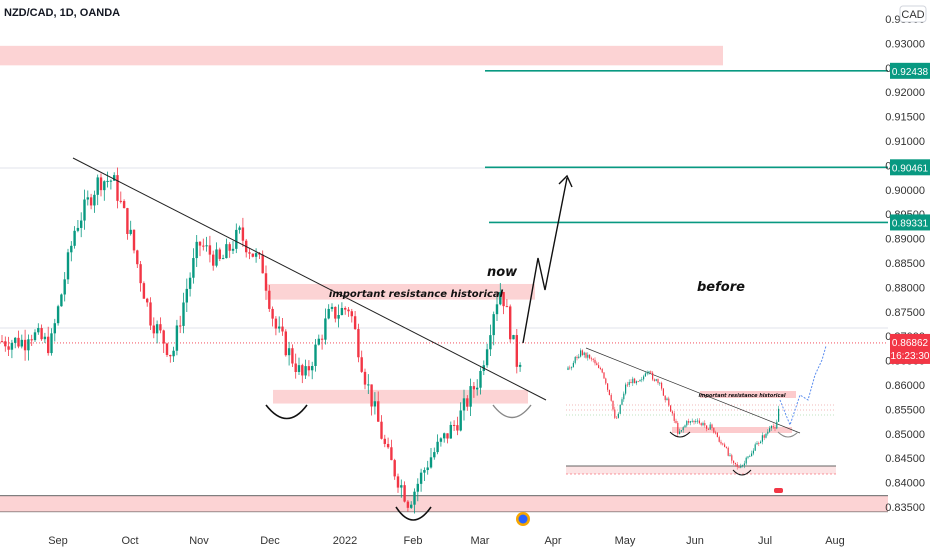 The height and width of the screenshot is (550, 932). I want to click on head-arc, so click(413, 513).